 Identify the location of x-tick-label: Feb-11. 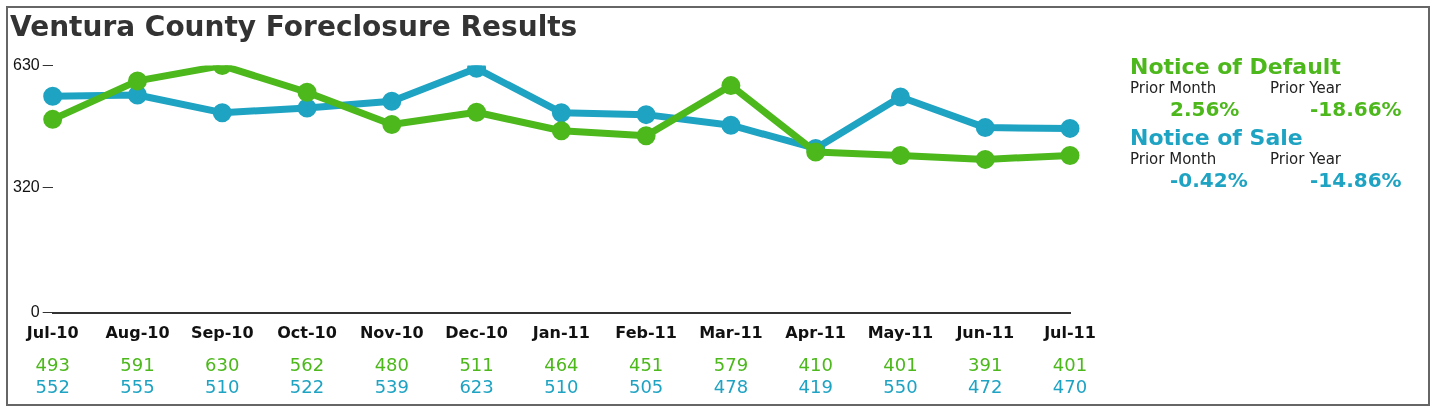
(646, 332).